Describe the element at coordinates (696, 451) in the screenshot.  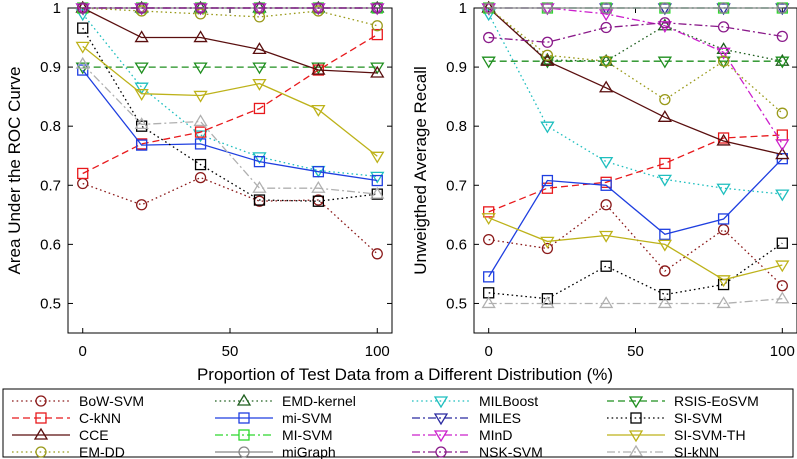
I see `legend-label: SI-kNN` at that location.